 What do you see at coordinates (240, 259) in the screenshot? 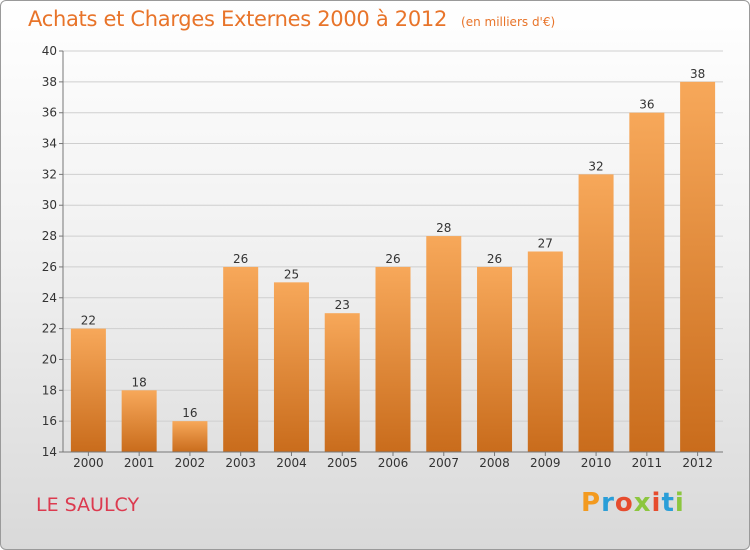
I see `value-label-2003: 26` at bounding box center [240, 259].